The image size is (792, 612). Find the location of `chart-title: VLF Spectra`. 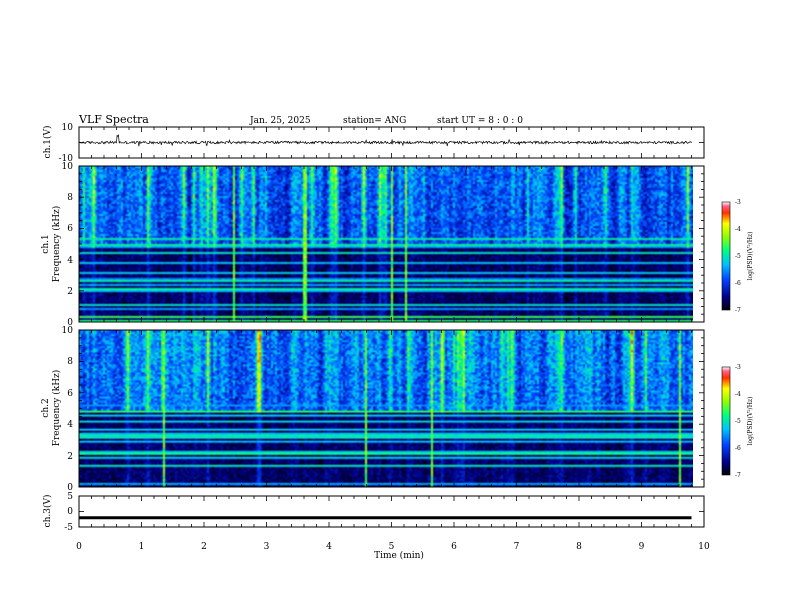

chart-title: VLF Spectra is located at coordinates (113, 119).